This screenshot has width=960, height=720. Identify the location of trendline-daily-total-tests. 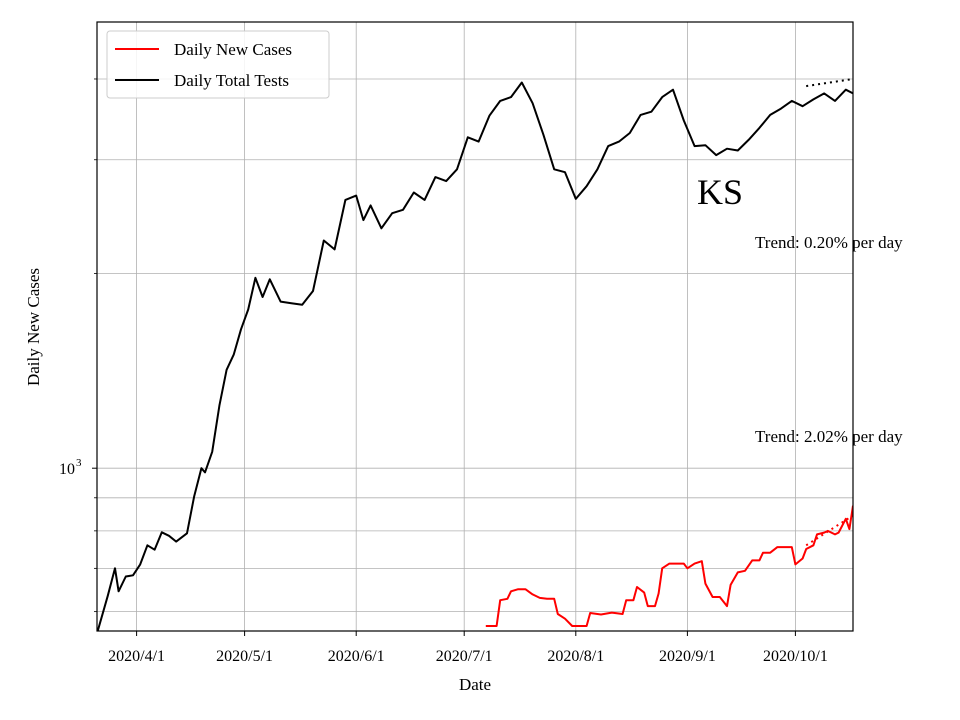
(829, 83).